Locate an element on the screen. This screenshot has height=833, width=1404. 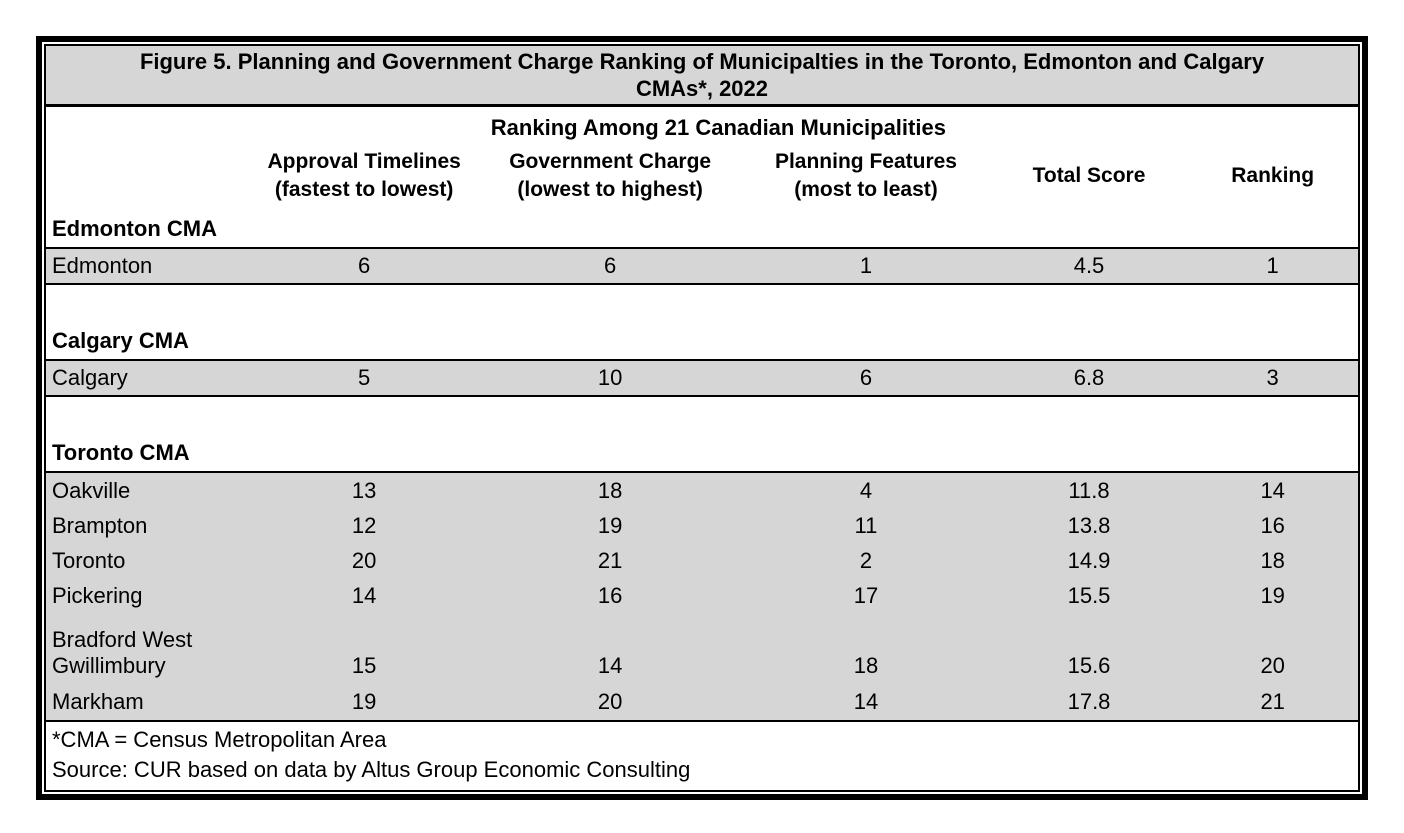
group-header-row: Ranking Among 21 Canadian Municipalities is located at coordinates (702, 124).